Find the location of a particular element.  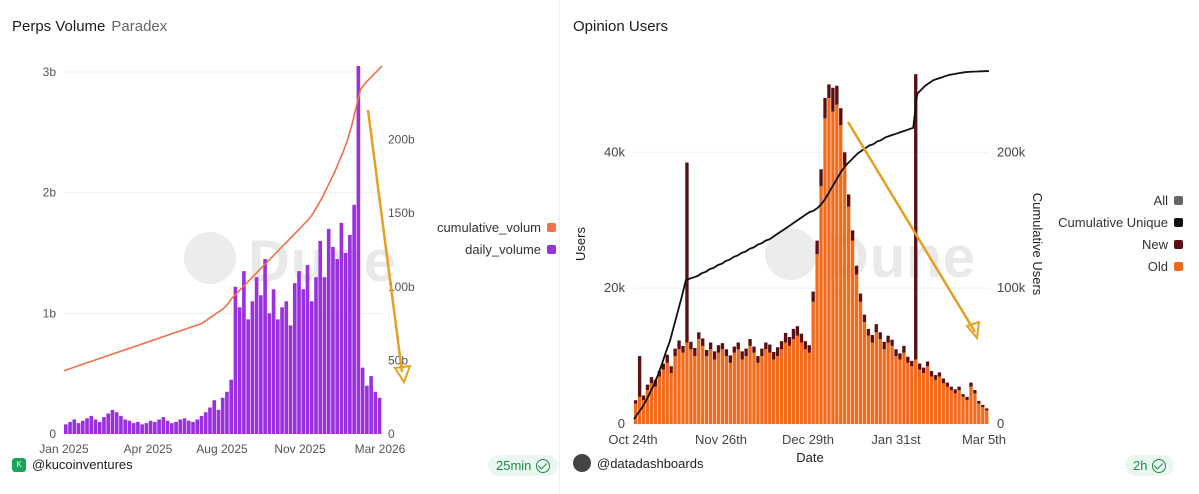

chart-legend: cumulative_volum daily_volume is located at coordinates (483, 238).